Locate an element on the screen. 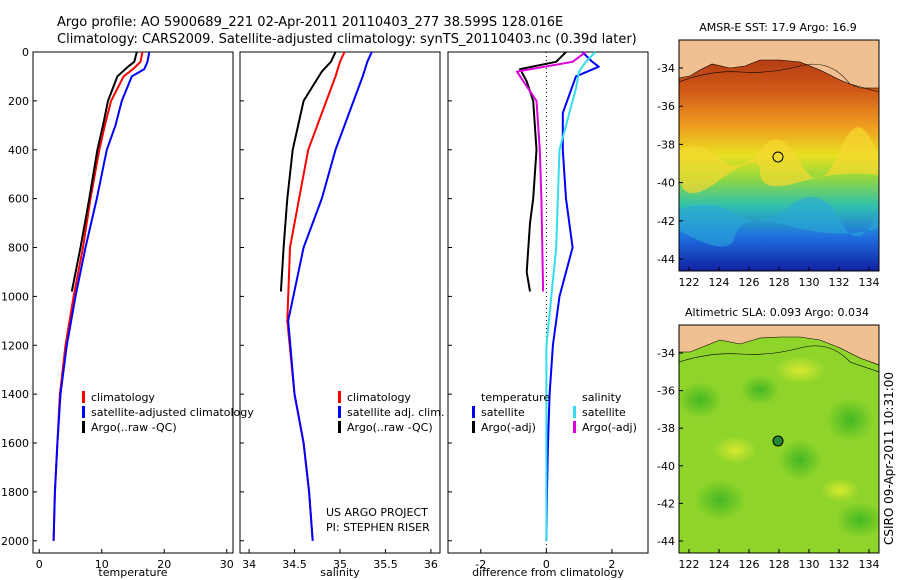 The width and height of the screenshot is (900, 580). x-tick-label: 36 is located at coordinates (431, 564).